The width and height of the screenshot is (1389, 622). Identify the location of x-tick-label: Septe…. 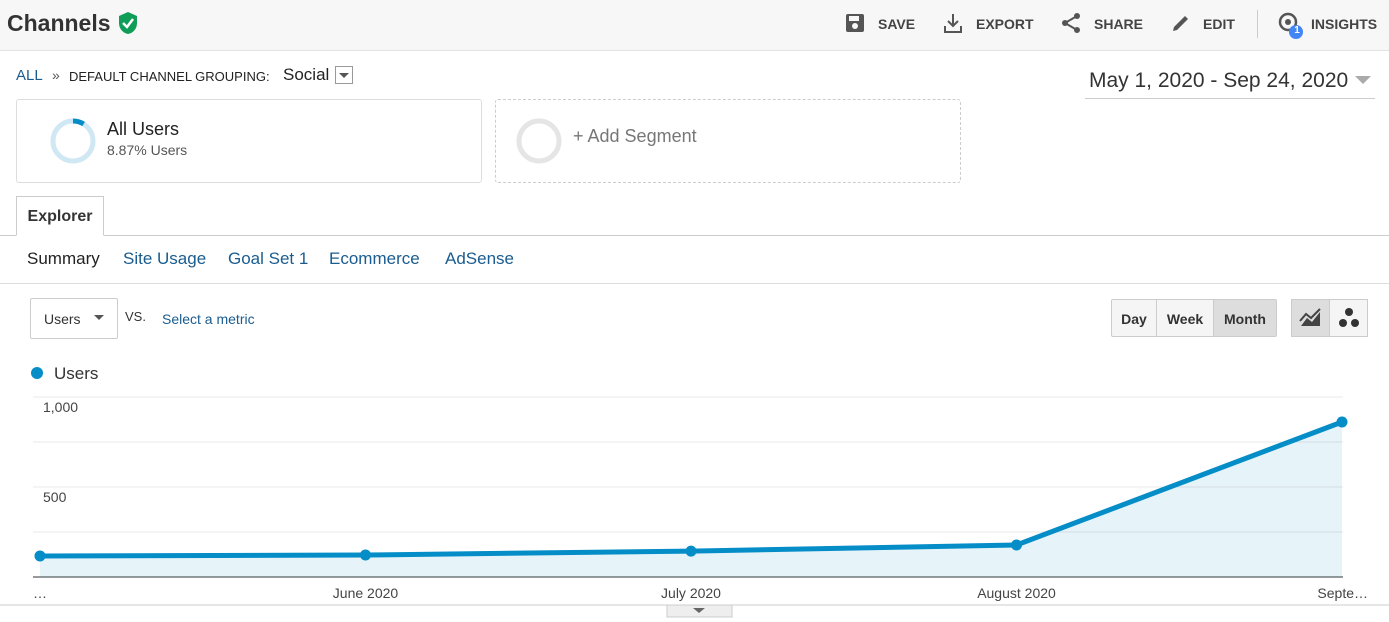
(1342, 593).